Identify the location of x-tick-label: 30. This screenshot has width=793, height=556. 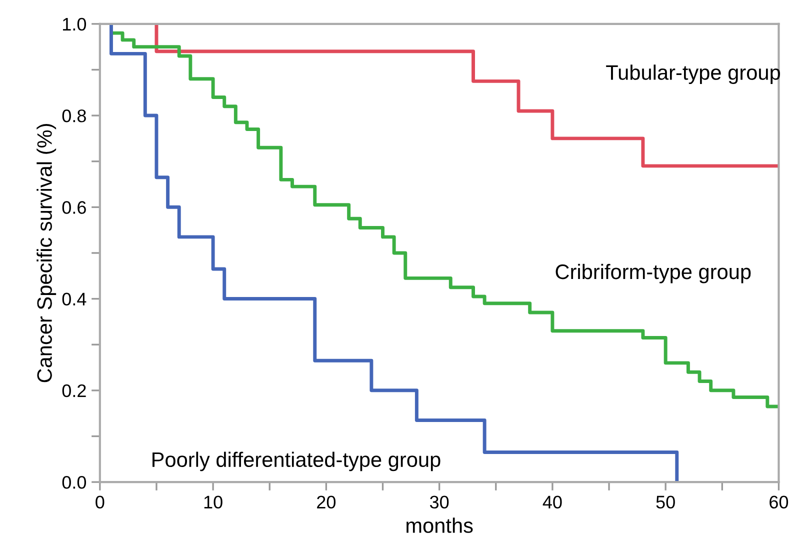
(439, 502).